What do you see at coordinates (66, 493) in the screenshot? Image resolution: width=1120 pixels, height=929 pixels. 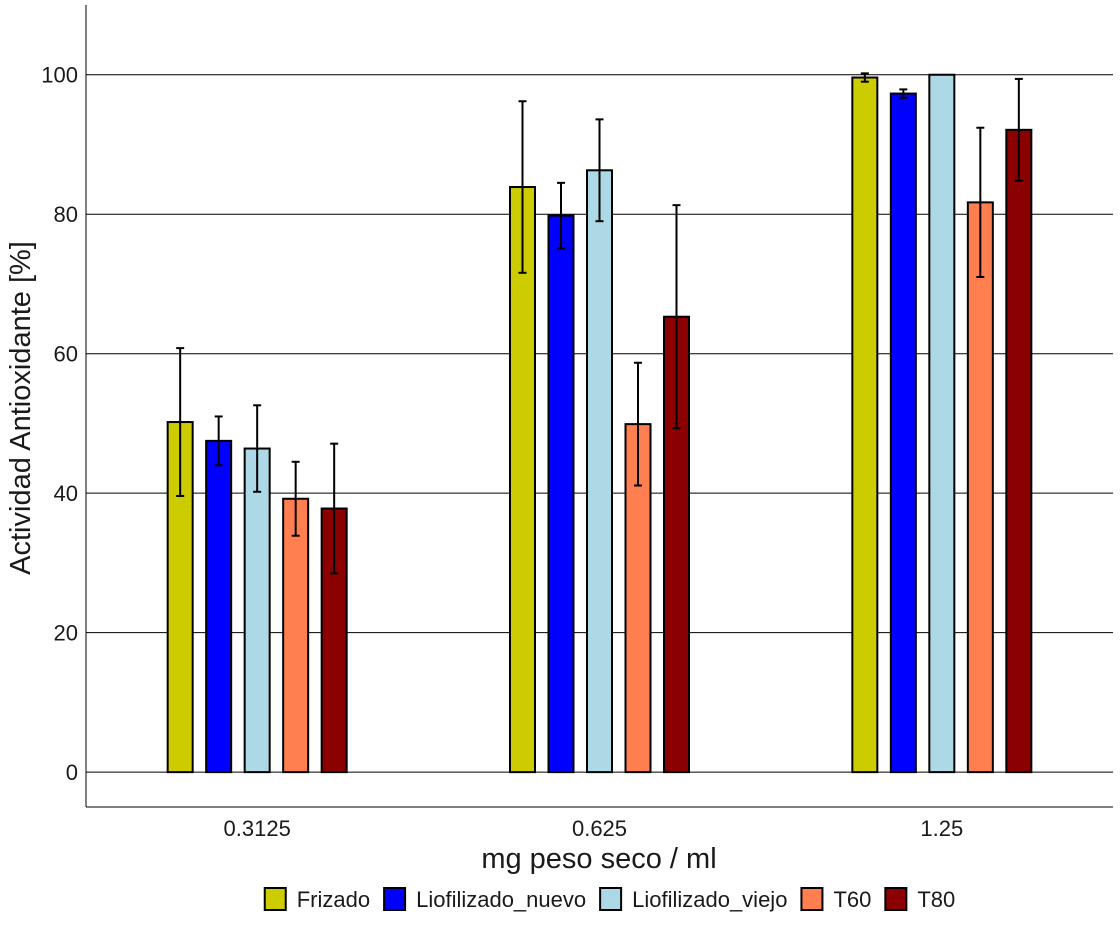 I see `y-tick-label: 40` at bounding box center [66, 493].